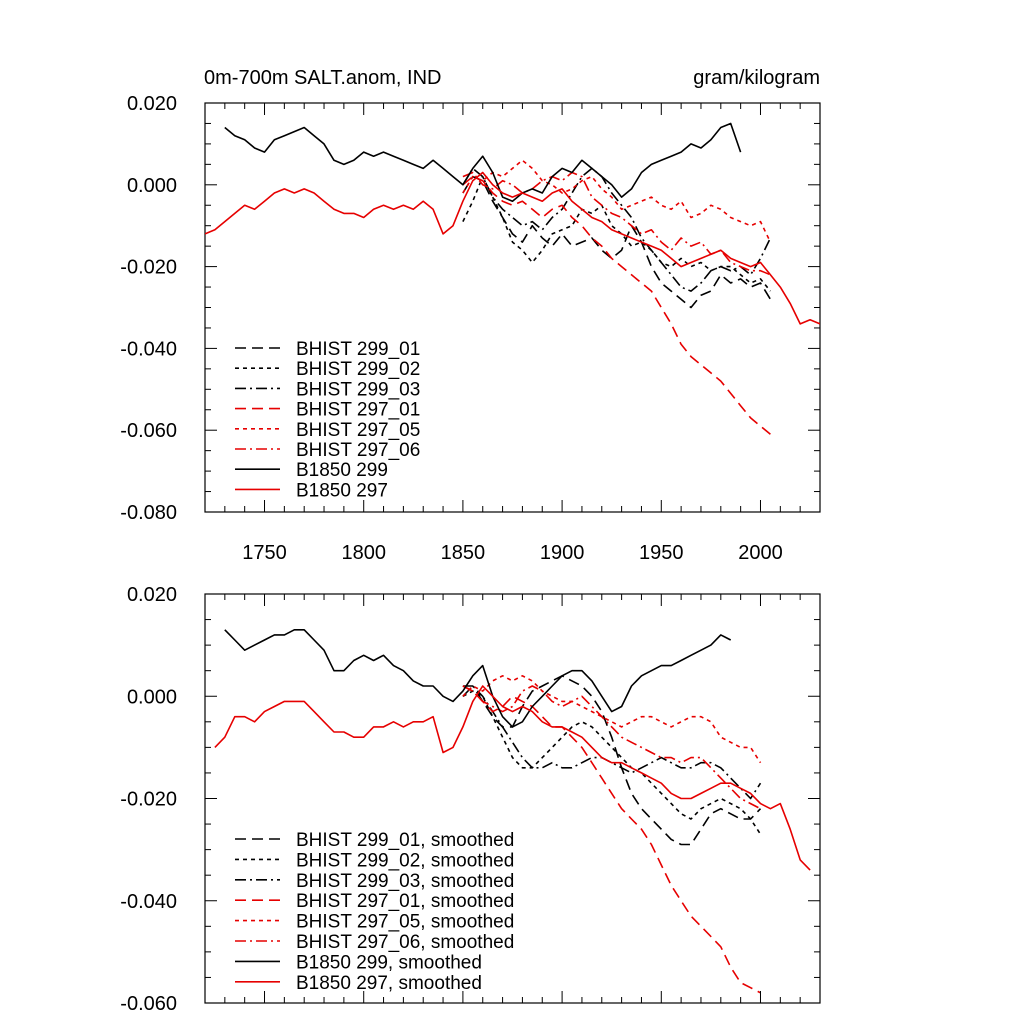  Describe the element at coordinates (342, 490) in the screenshot. I see `legend-label: B1850 297` at that location.